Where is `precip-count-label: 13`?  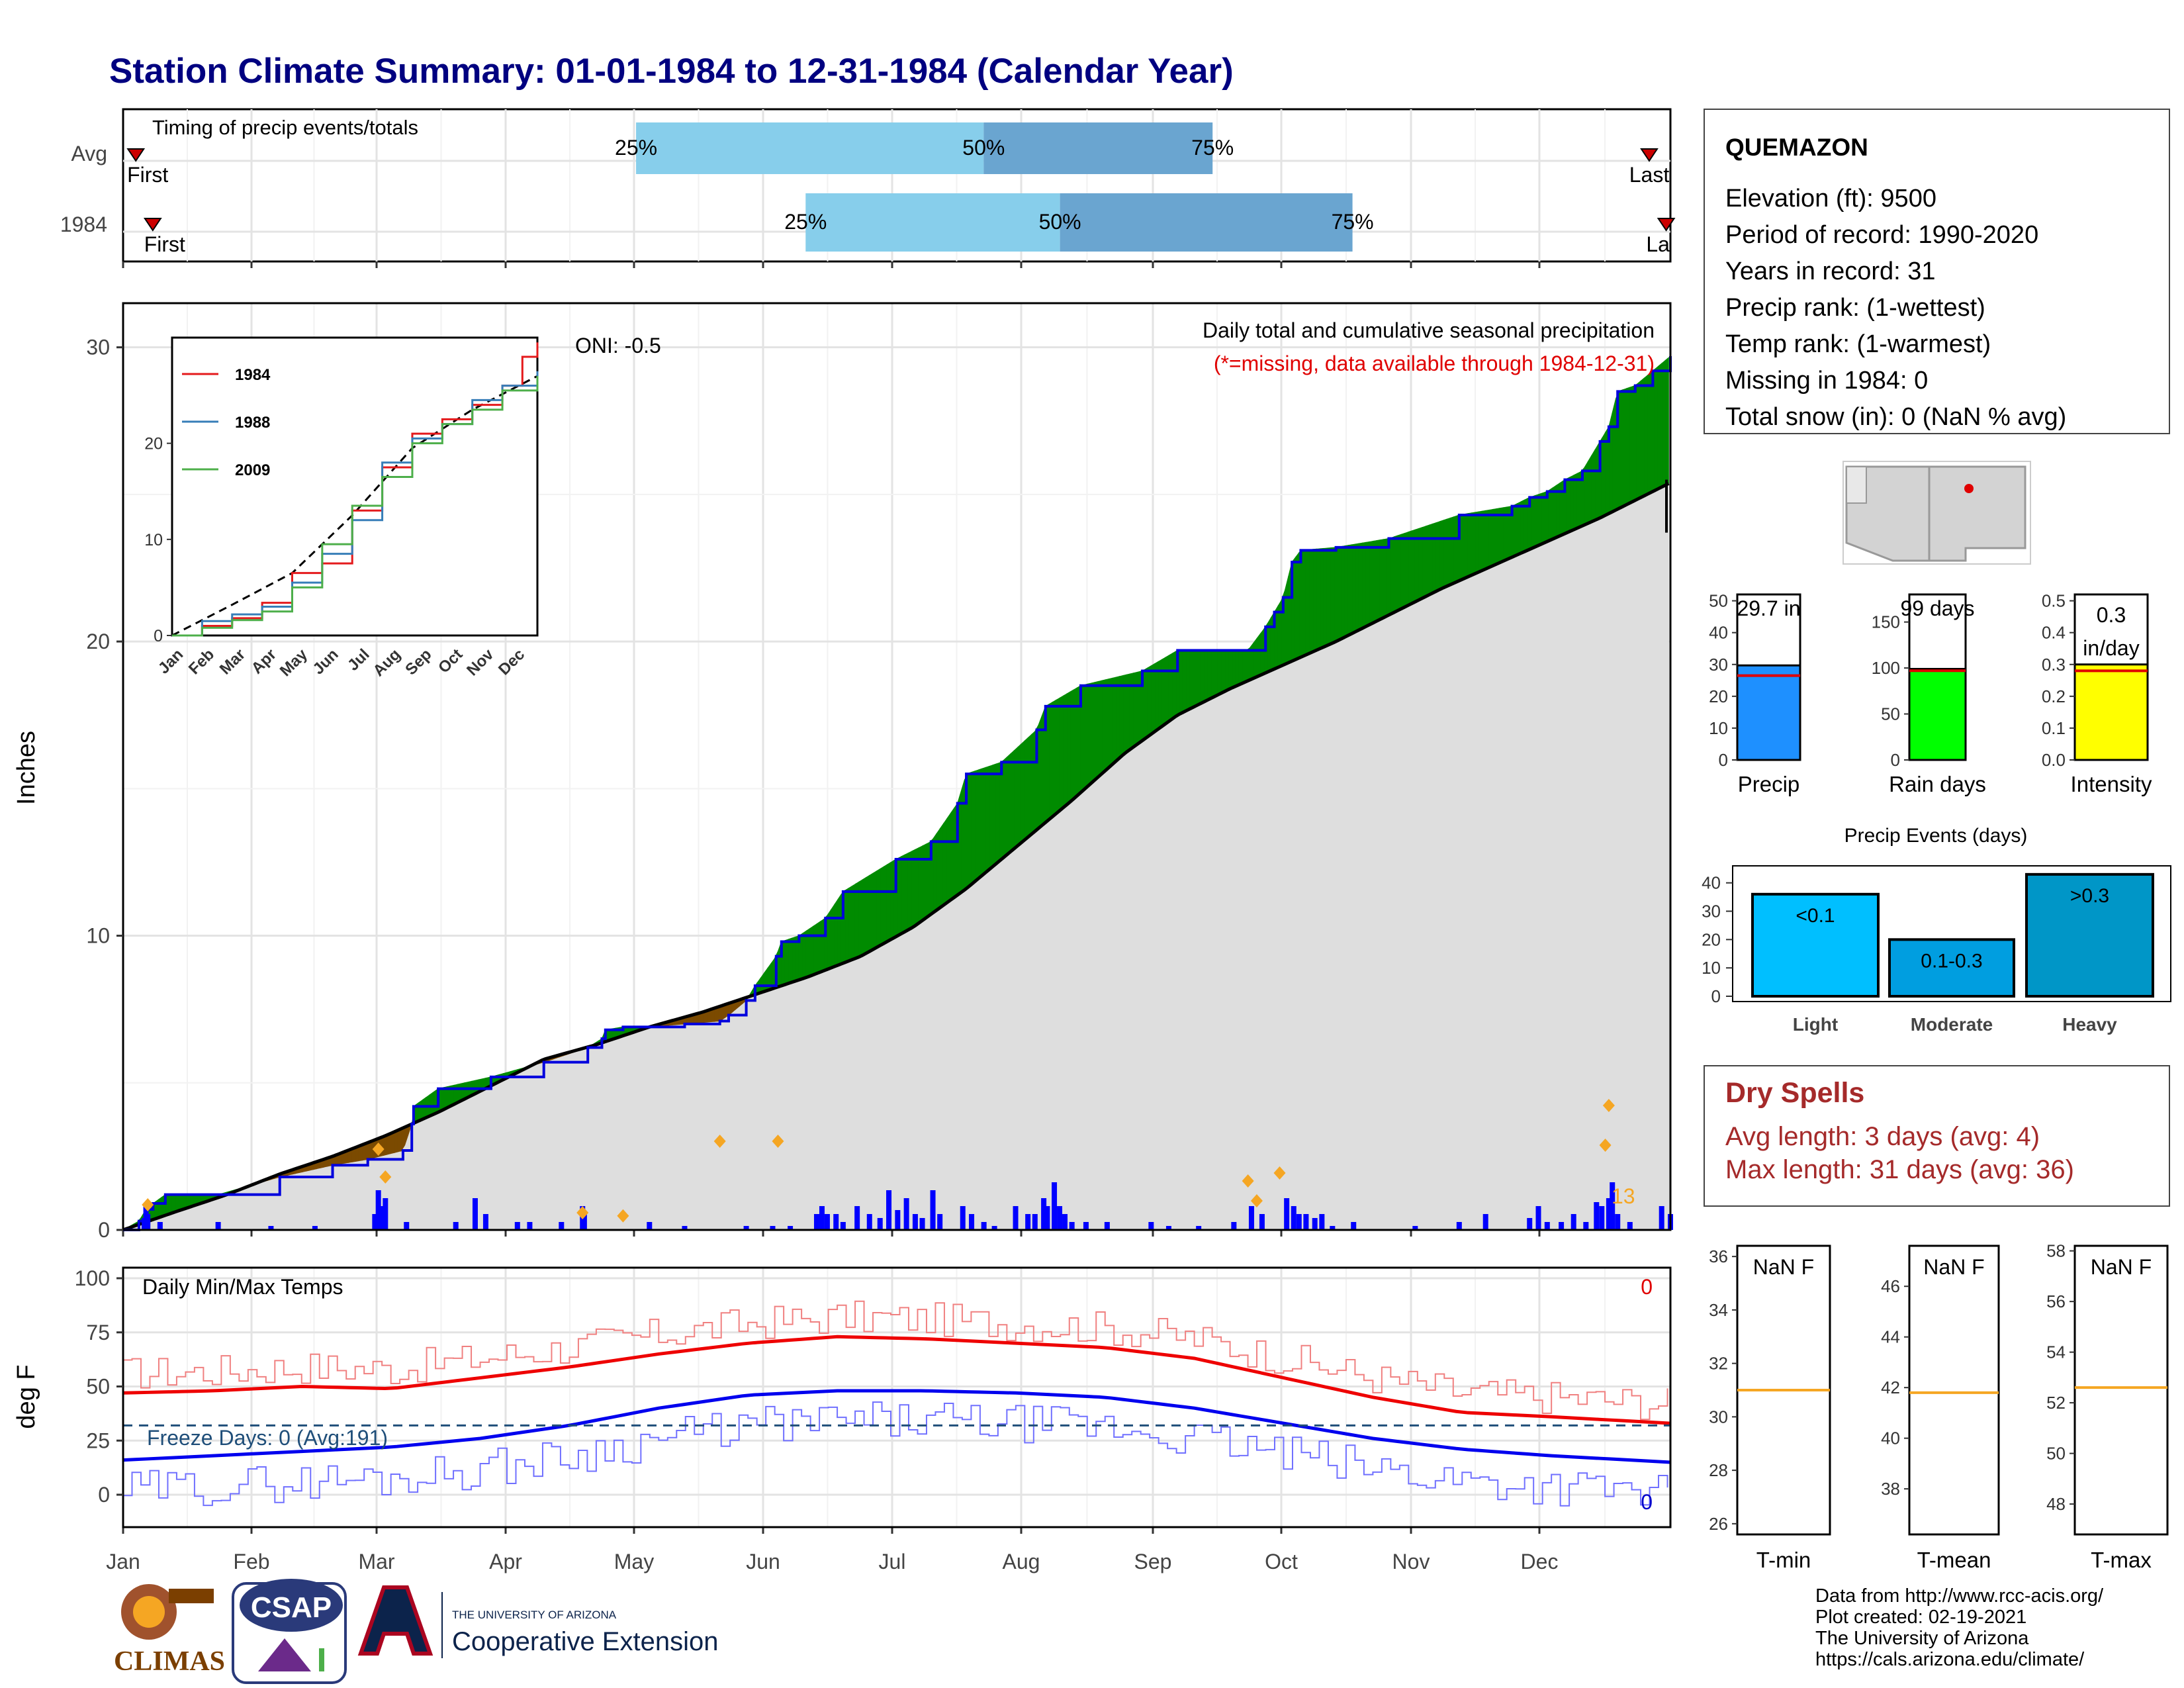 precip-count-label: 13 is located at coordinates (1624, 1196).